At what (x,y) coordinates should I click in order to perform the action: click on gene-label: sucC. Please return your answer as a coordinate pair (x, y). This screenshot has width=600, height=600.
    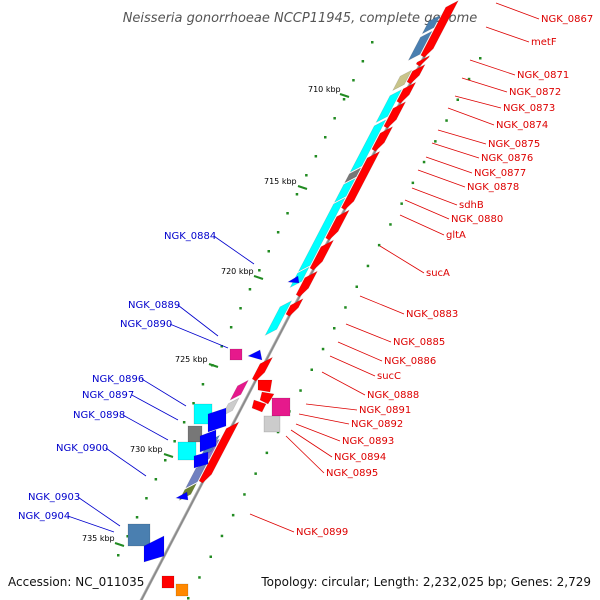
    Looking at the image, I should click on (389, 376).